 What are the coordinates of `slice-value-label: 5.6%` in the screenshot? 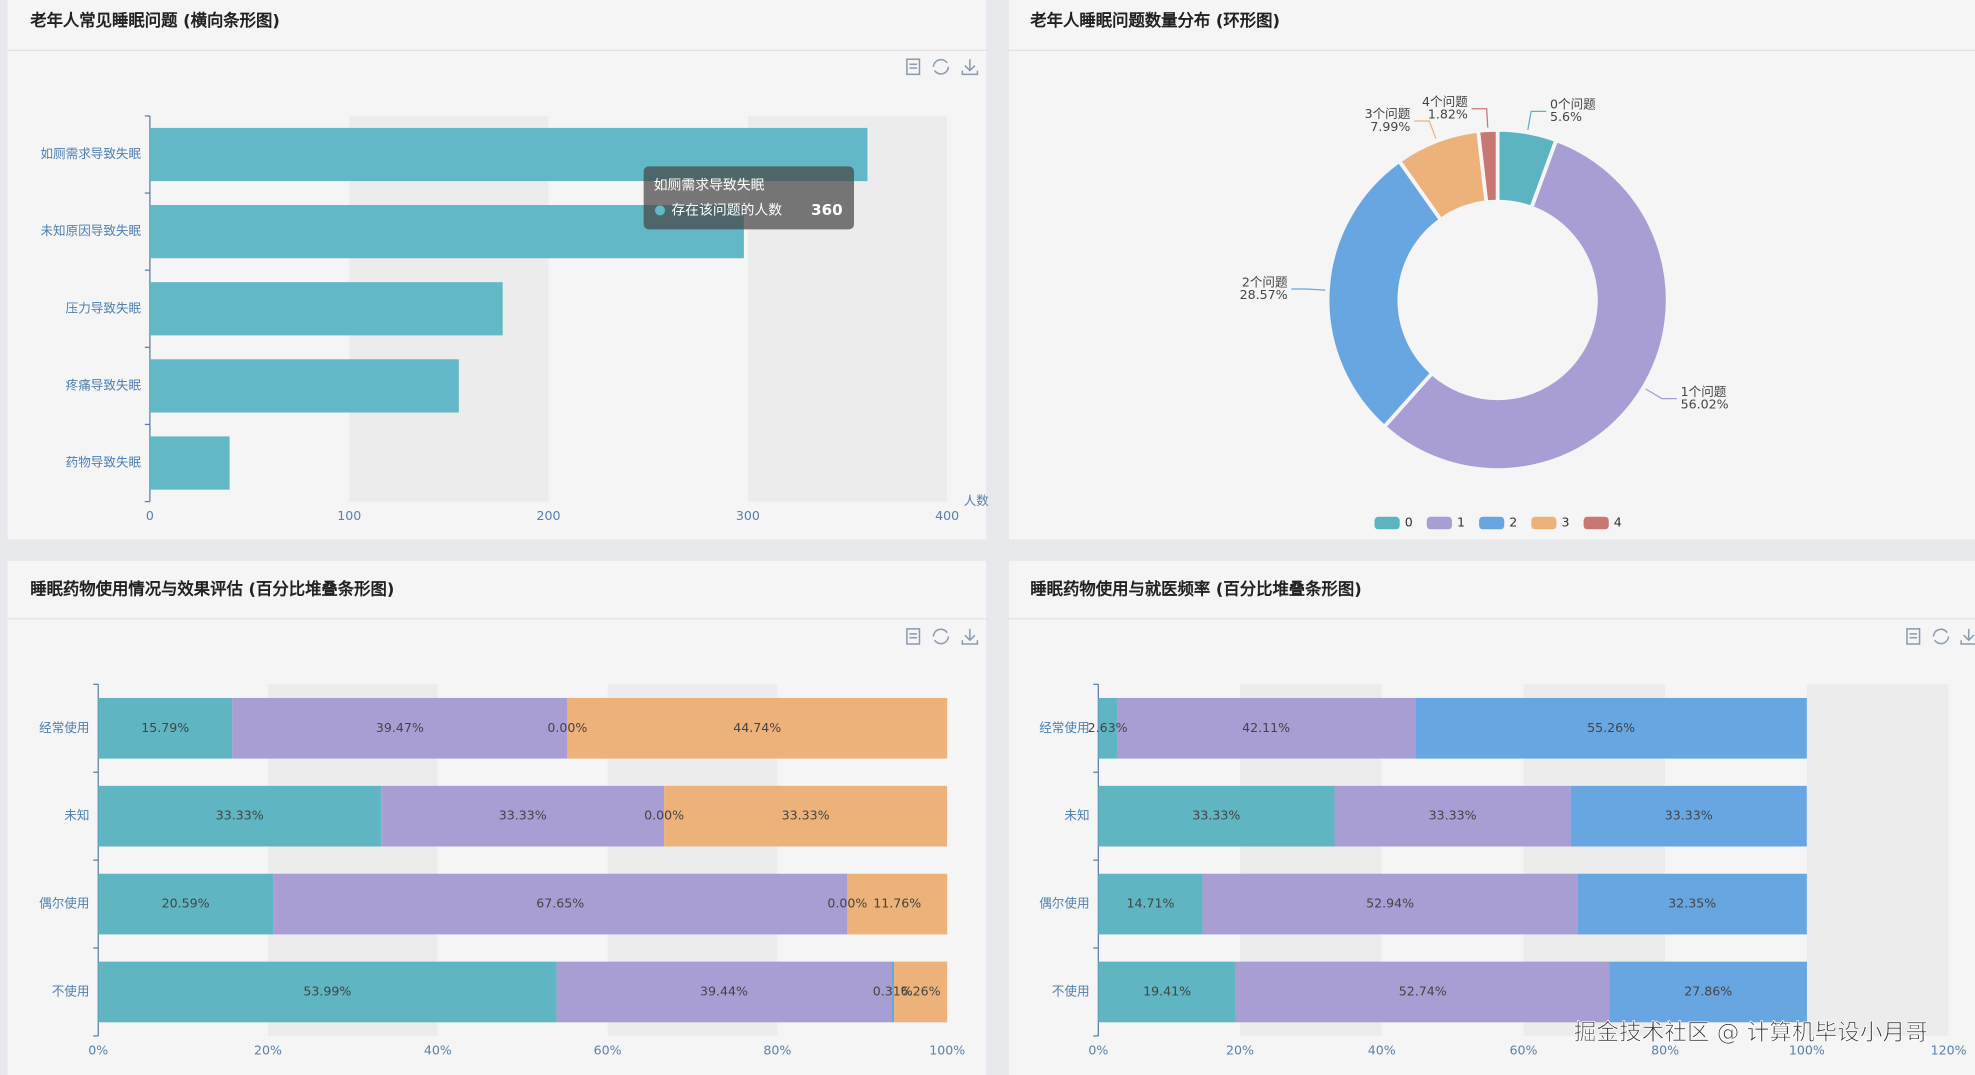 It's located at (1566, 116).